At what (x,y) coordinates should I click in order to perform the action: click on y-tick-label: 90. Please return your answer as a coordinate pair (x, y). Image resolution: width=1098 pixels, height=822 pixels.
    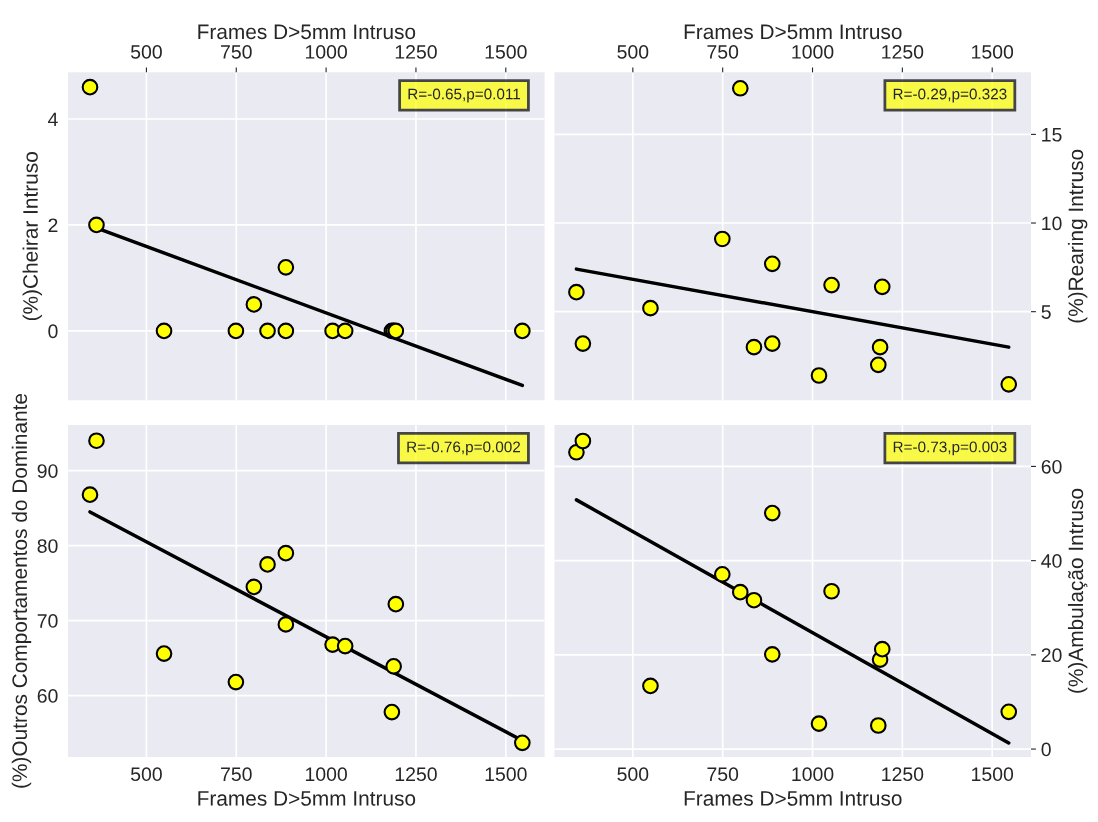
    Looking at the image, I should click on (47, 471).